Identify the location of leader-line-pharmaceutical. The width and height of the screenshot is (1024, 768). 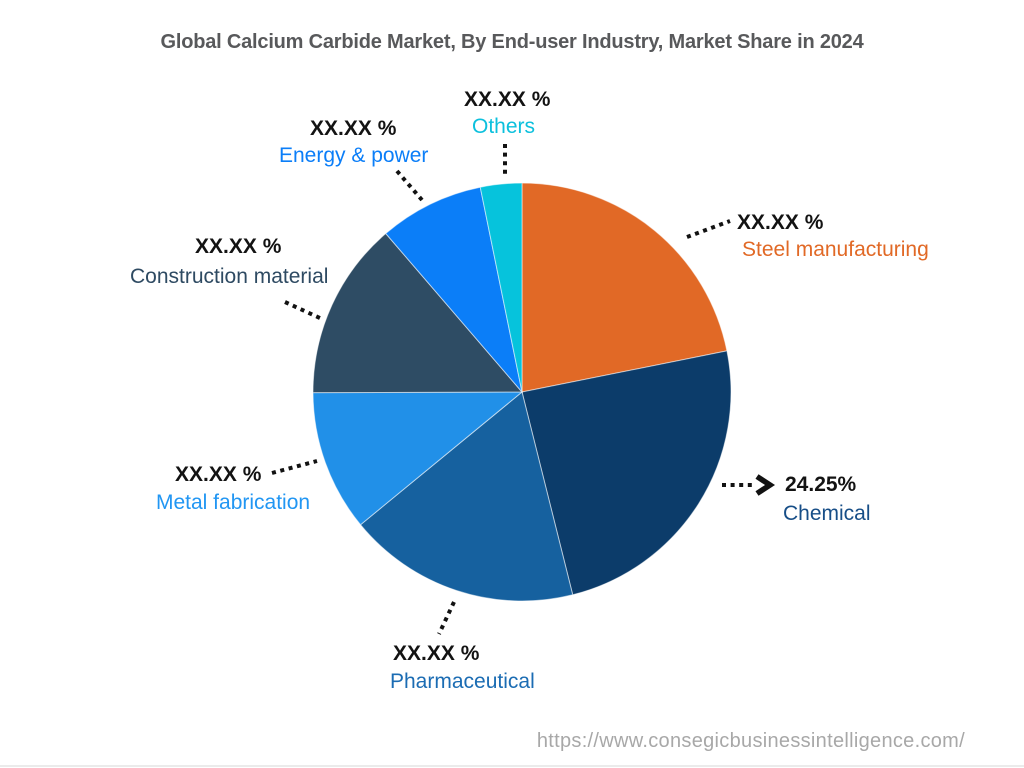
(446, 618).